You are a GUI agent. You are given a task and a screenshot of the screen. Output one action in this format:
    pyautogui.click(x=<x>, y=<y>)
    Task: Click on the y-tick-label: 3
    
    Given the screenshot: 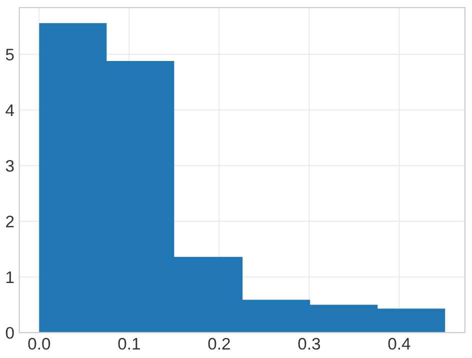 What is the action you would take?
    pyautogui.click(x=10, y=166)
    